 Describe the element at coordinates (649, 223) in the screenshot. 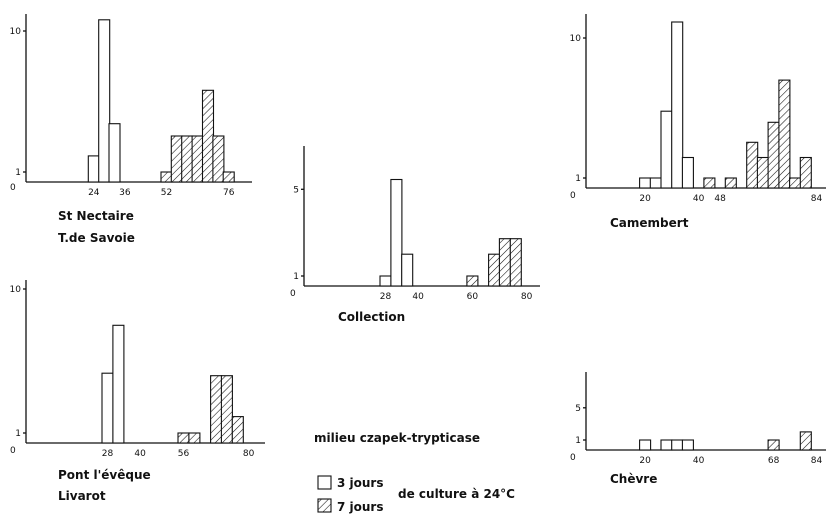

I see `panel-label-camembert: Camembert` at that location.